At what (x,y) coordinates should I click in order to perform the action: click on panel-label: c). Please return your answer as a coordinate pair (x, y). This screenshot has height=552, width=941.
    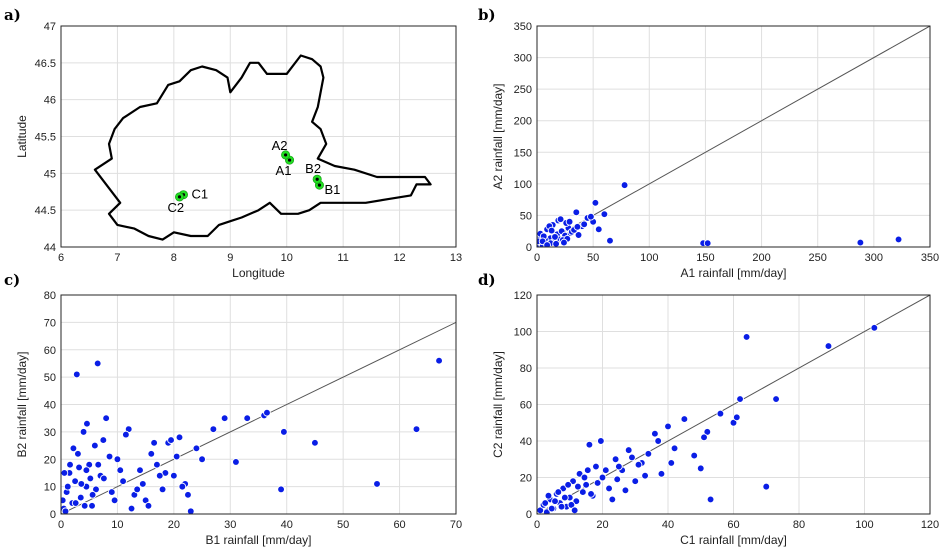
    Looking at the image, I should click on (12, 280).